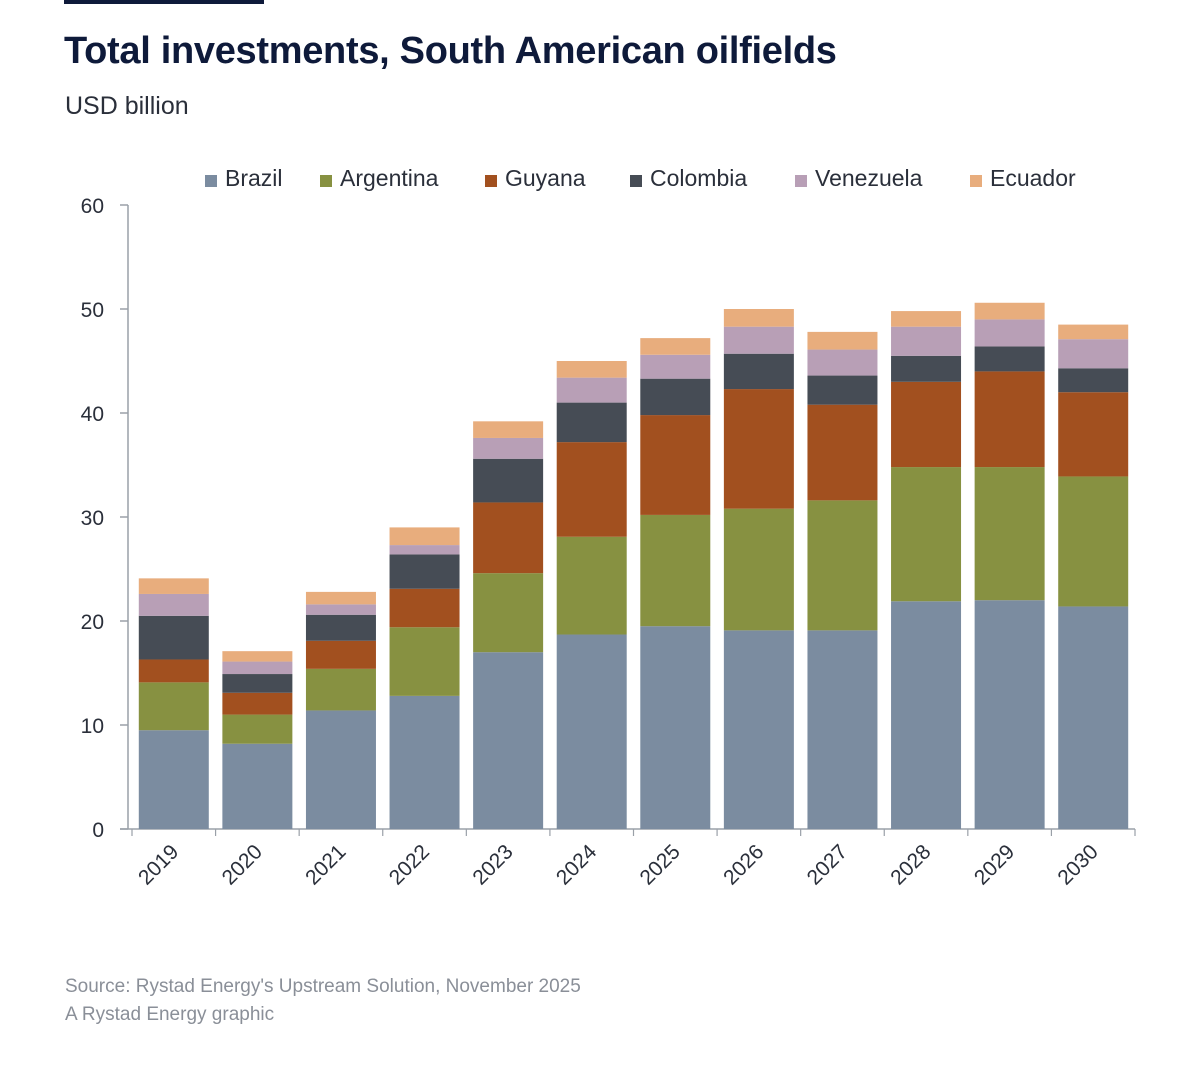  Describe the element at coordinates (92, 622) in the screenshot. I see `y-tick-label: 20` at that location.